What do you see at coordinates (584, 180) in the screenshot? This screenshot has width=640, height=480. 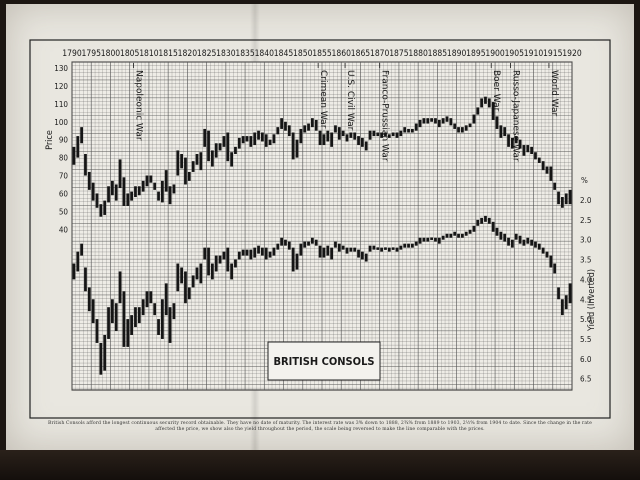 I see `yield-unit: %` at bounding box center [584, 180].